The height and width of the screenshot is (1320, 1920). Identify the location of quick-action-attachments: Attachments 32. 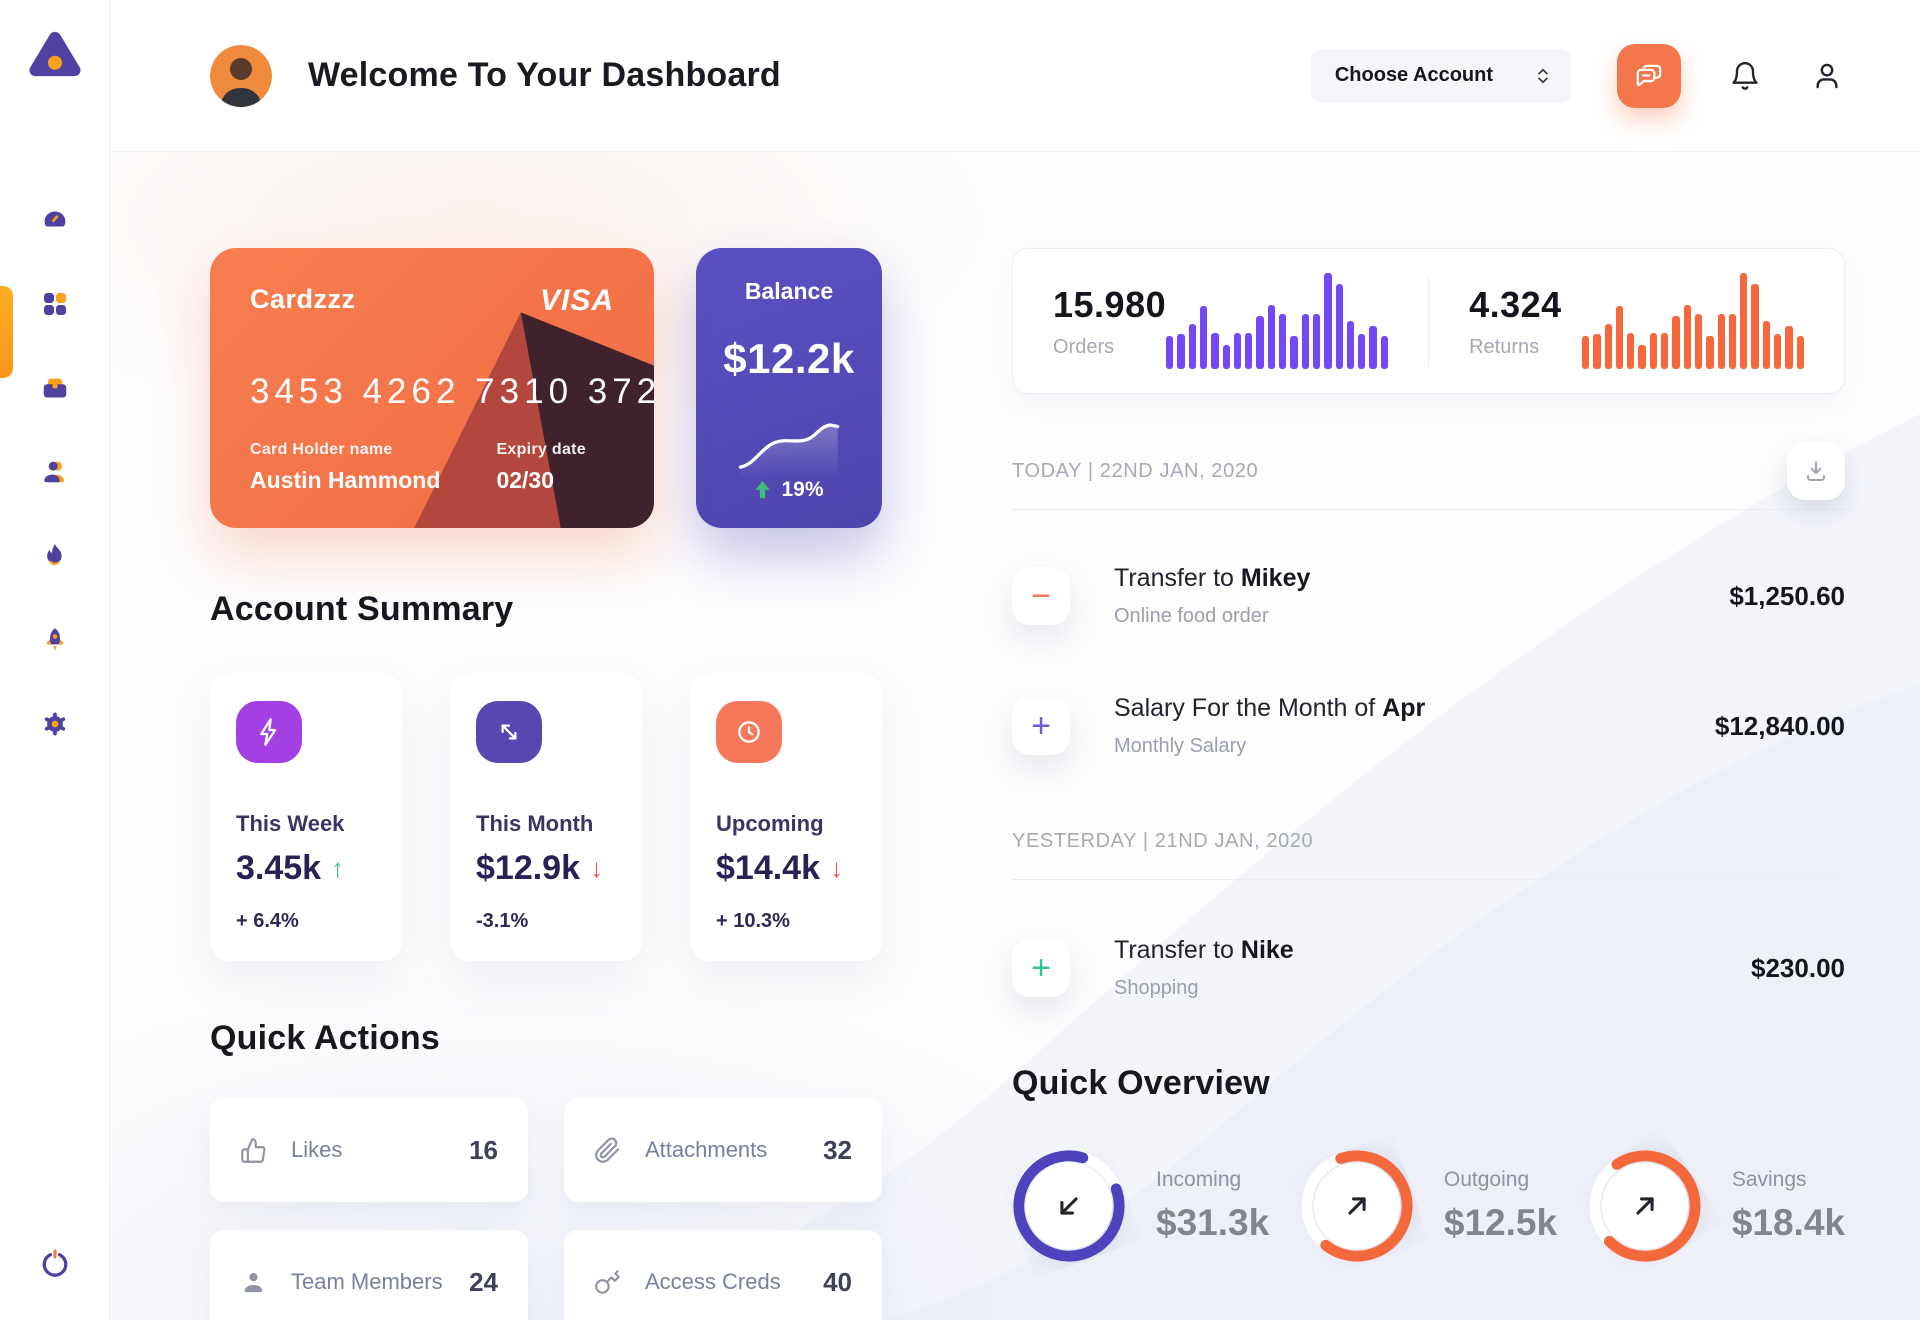
(723, 1150).